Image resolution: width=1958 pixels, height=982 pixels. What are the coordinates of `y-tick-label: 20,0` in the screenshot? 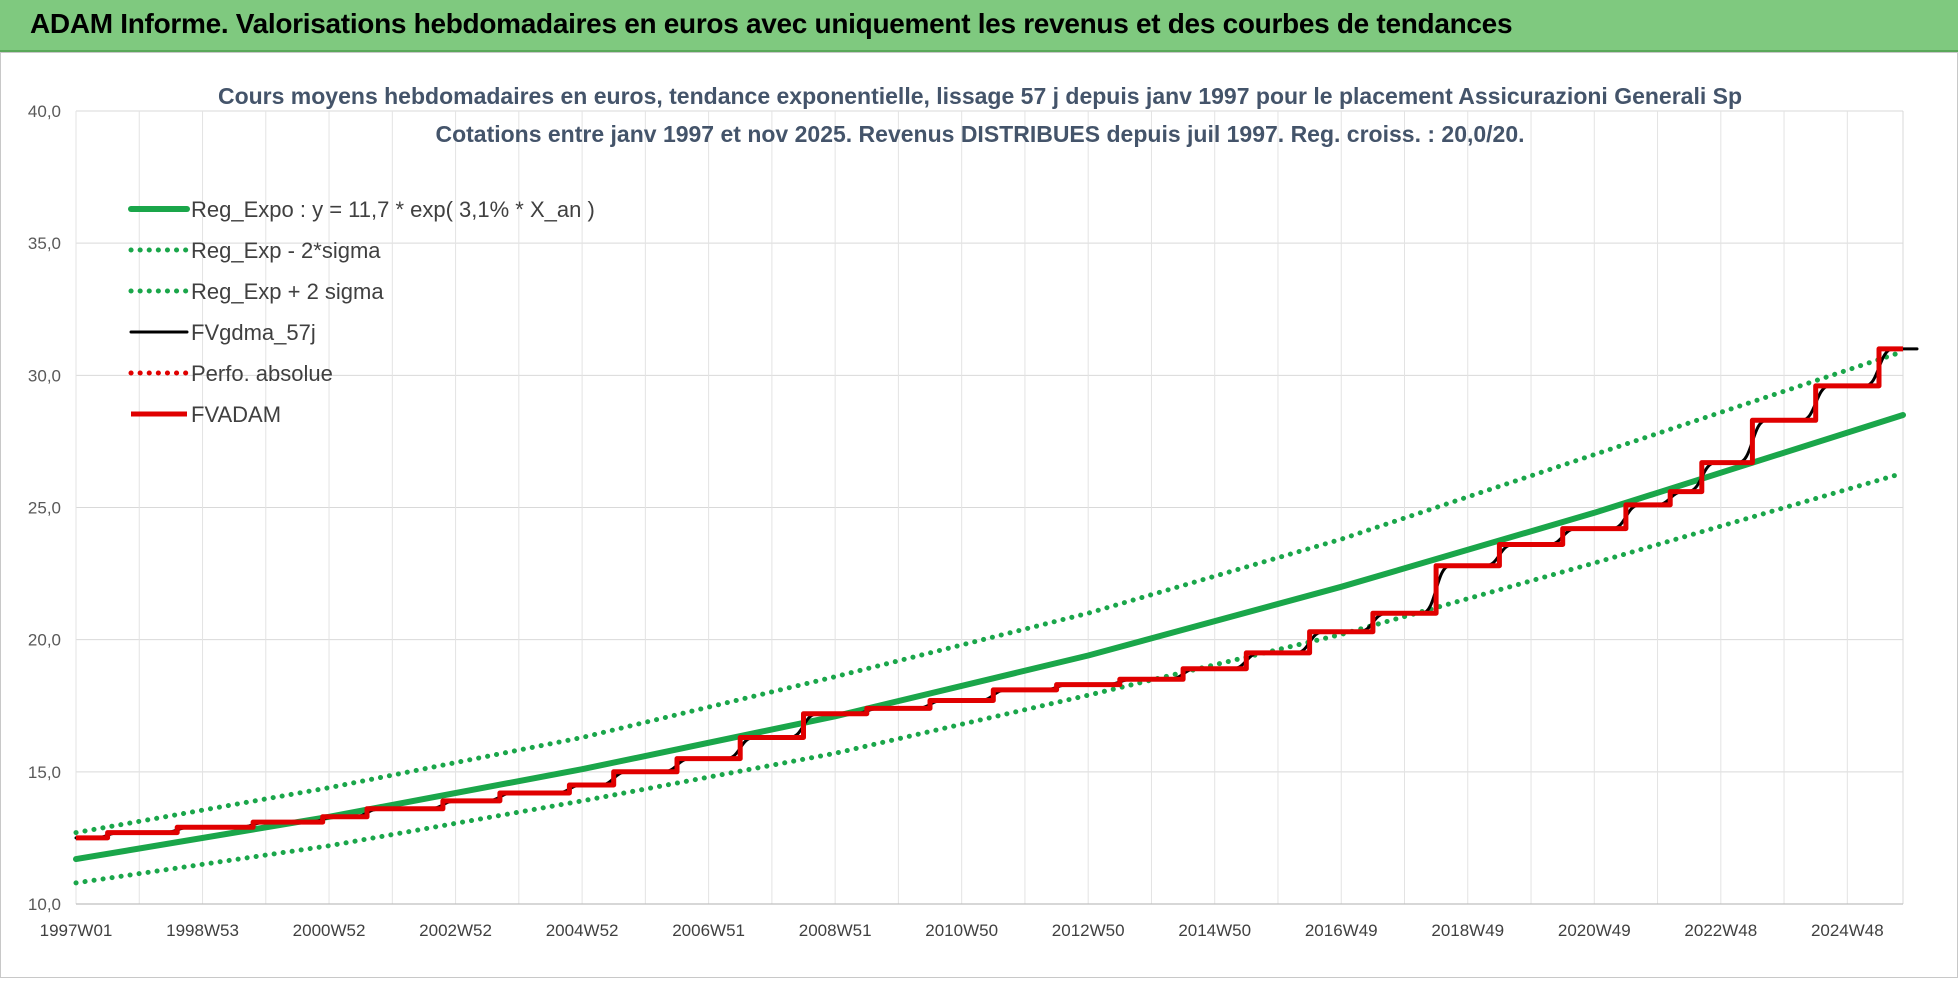 It's located at (44, 640).